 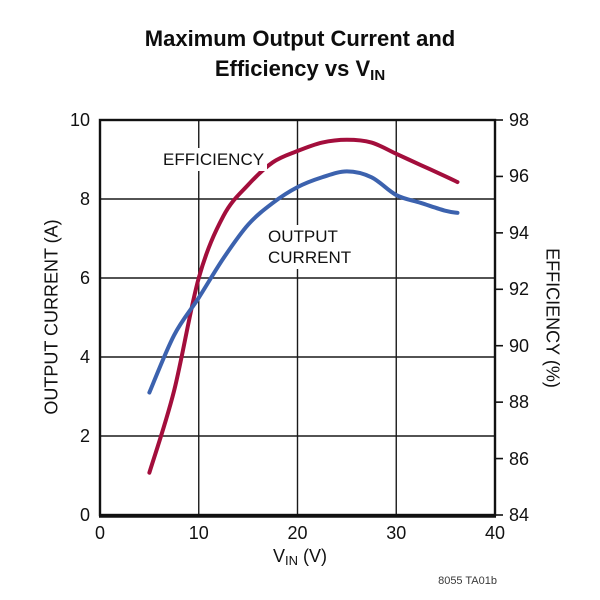 I want to click on x-tick-label: 30, so click(x=396, y=533).